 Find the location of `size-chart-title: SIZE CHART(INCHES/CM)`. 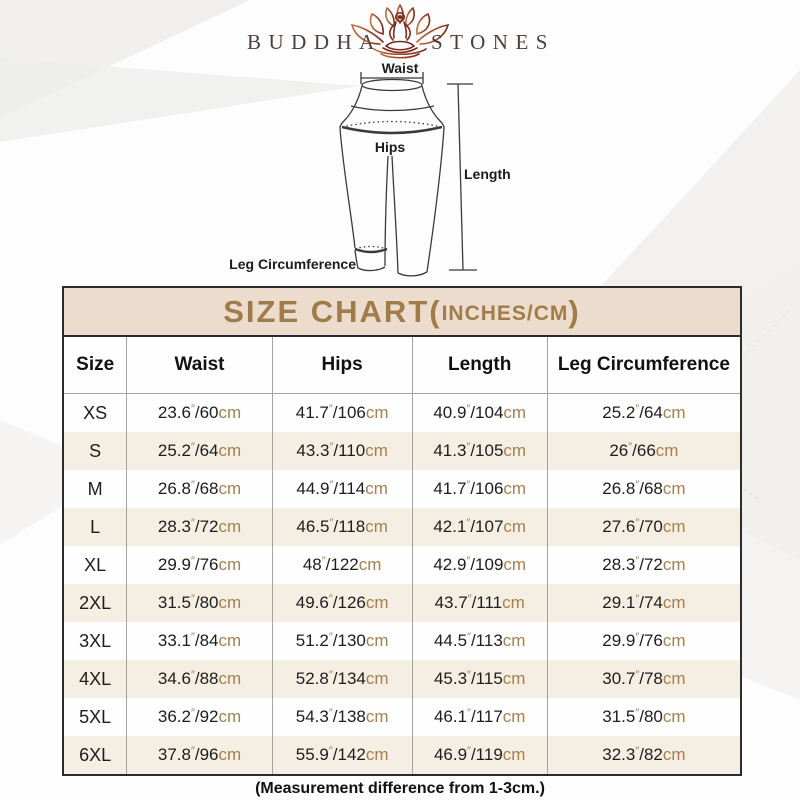

size-chart-title: SIZE CHART(INCHES/CM) is located at coordinates (402, 312).